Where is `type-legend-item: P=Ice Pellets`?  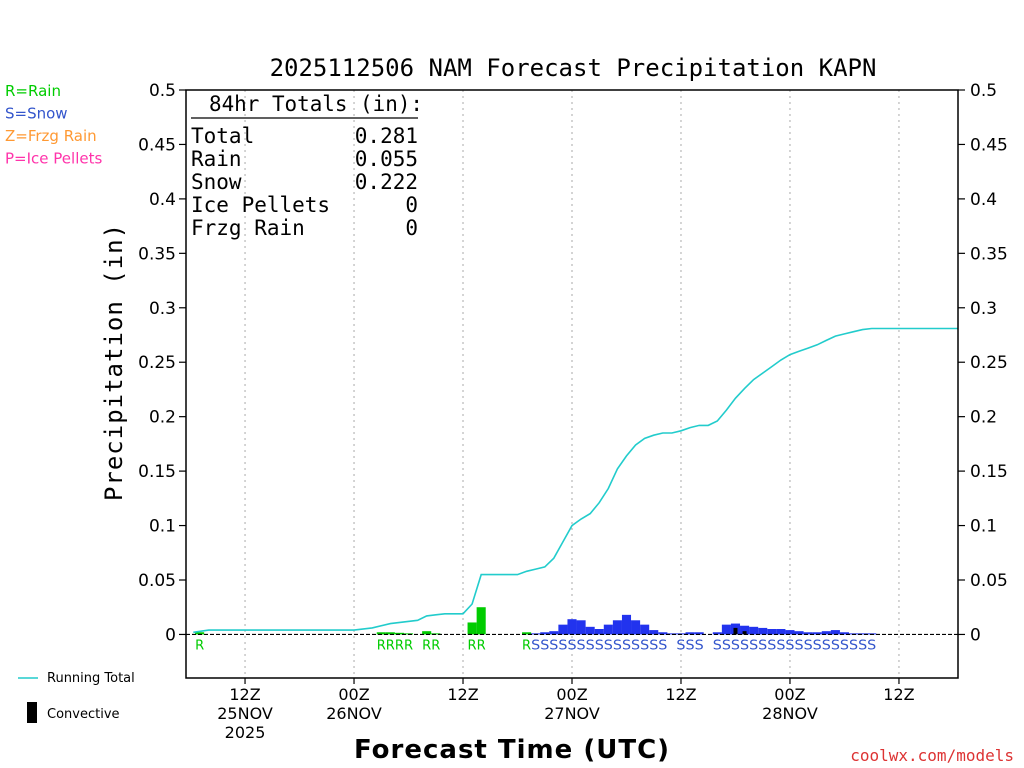
type-legend-item: P=Ice Pellets is located at coordinates (53, 159).